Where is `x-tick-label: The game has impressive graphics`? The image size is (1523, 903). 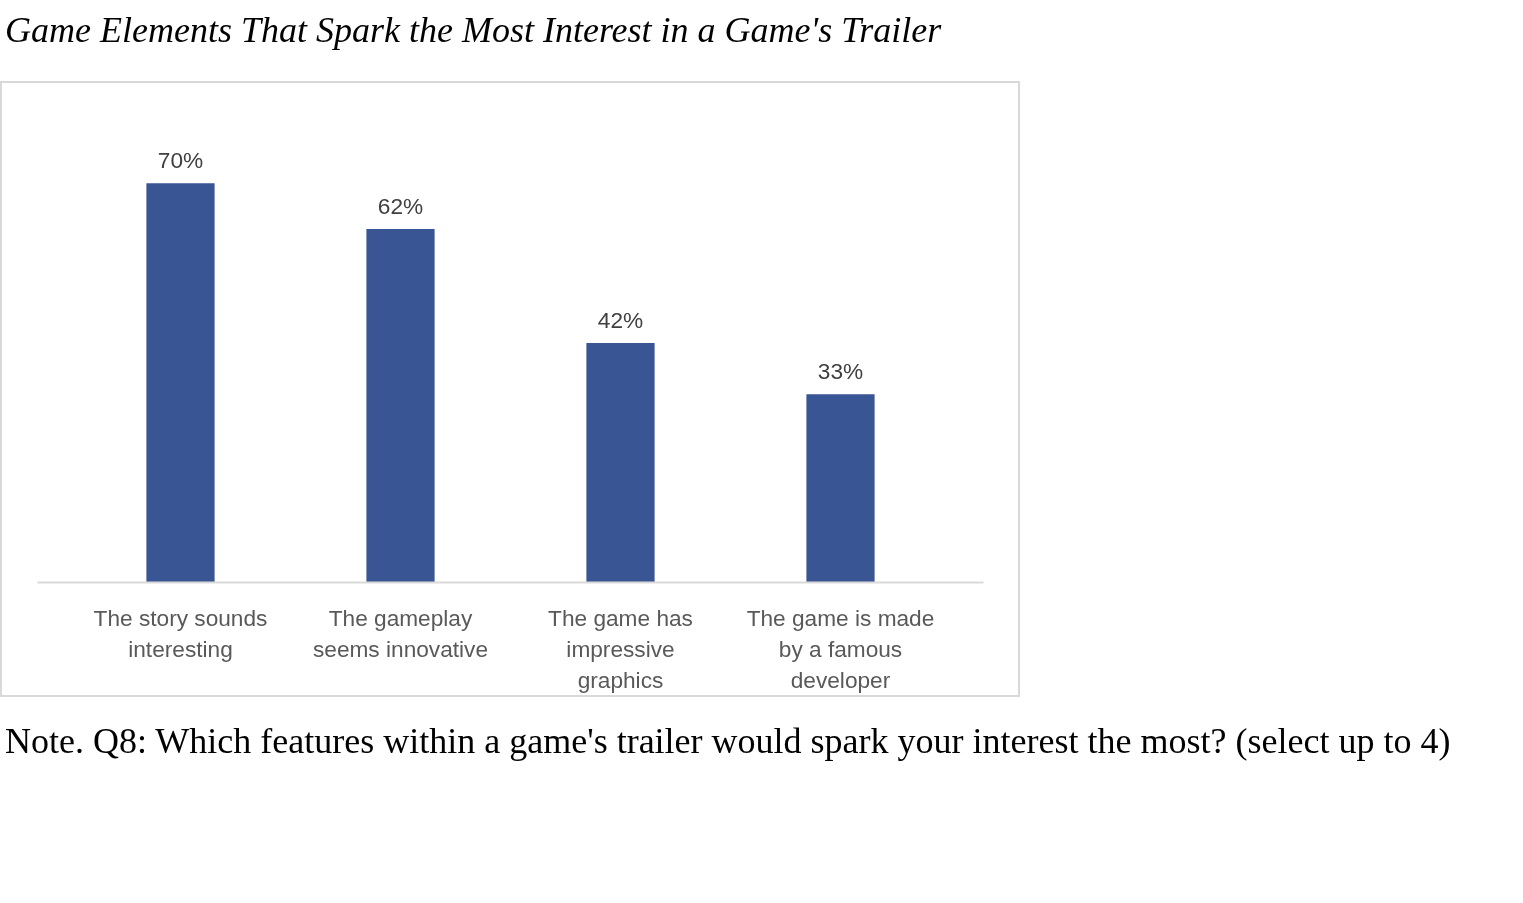
x-tick-label: The game has impressive graphics is located at coordinates (620, 649).